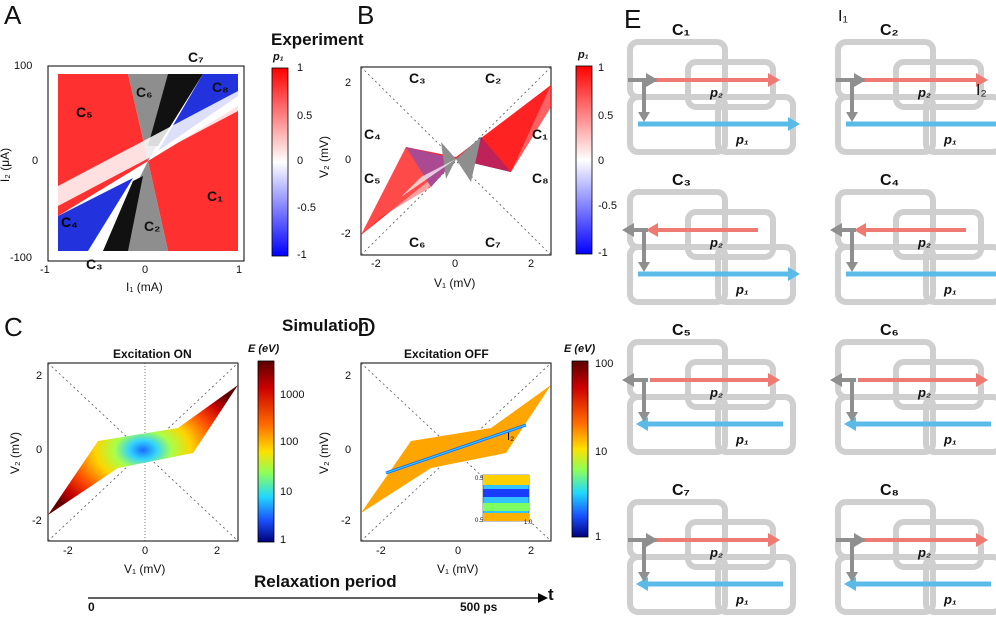 This screenshot has width=996, height=623. I want to click on b-cbar-t2: 0.5, so click(606, 116).